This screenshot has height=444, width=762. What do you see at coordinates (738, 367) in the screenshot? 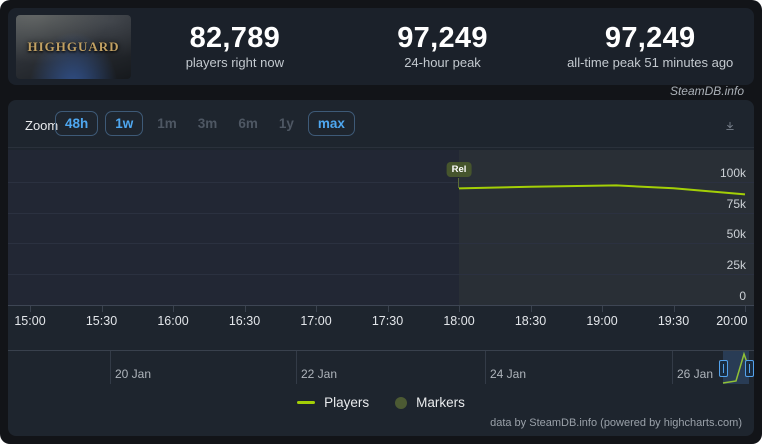
I see `navigator-mini-series` at bounding box center [738, 367].